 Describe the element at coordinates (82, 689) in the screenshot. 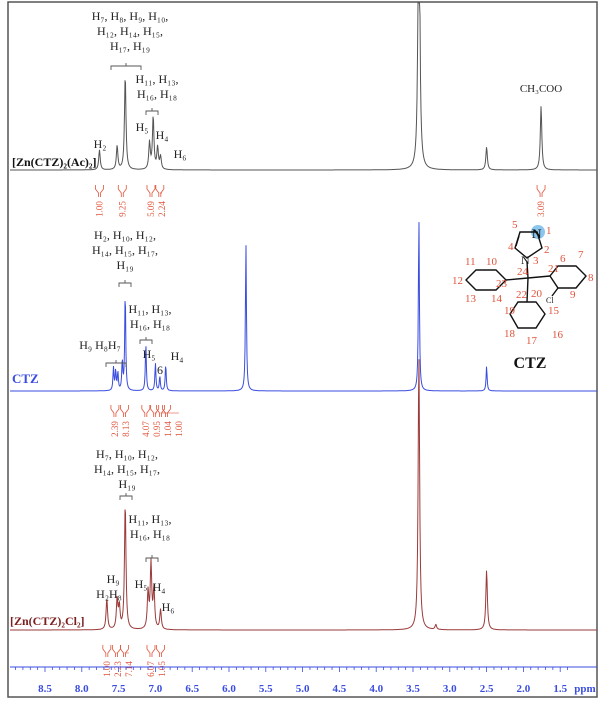

I see `x-tick-label: 8.0` at that location.